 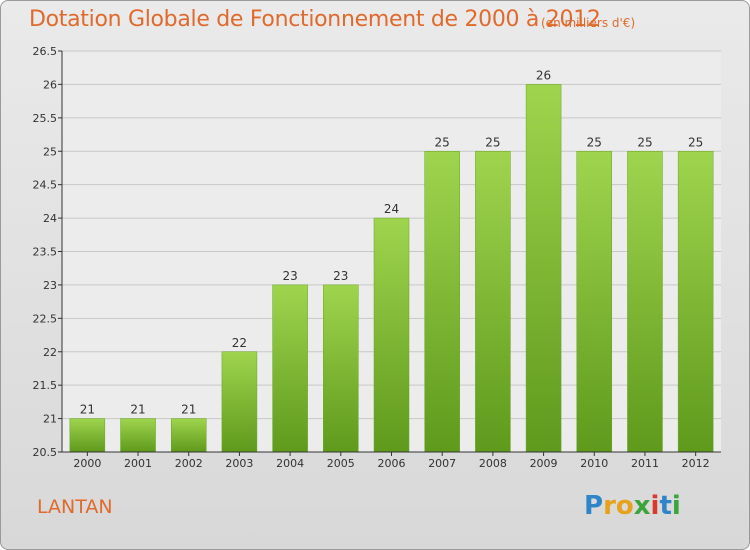 What do you see at coordinates (45, 118) in the screenshot?
I see `y-tick-label: 25.5` at bounding box center [45, 118].